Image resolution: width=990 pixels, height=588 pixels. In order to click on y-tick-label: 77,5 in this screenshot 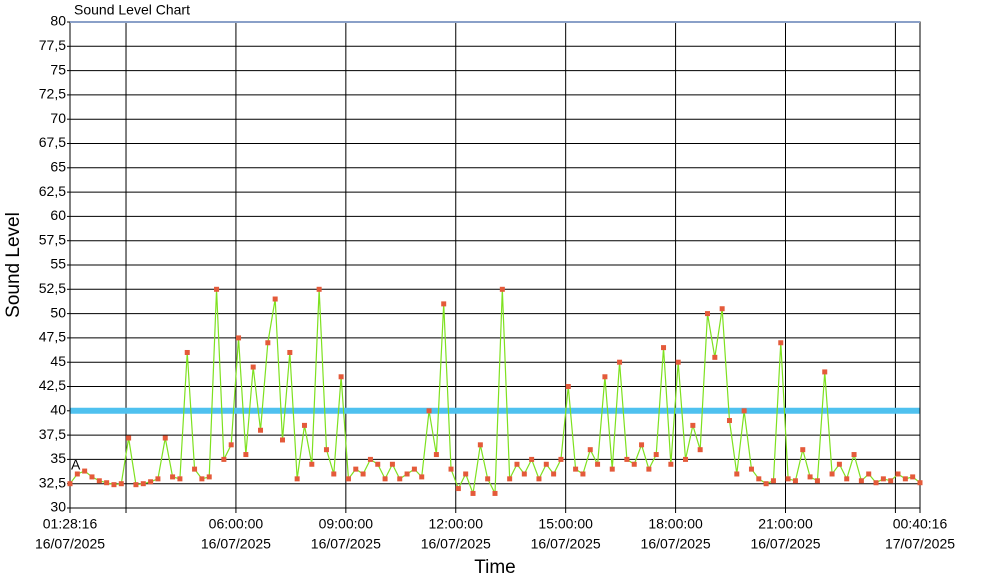, I will do `click(52, 45)`.